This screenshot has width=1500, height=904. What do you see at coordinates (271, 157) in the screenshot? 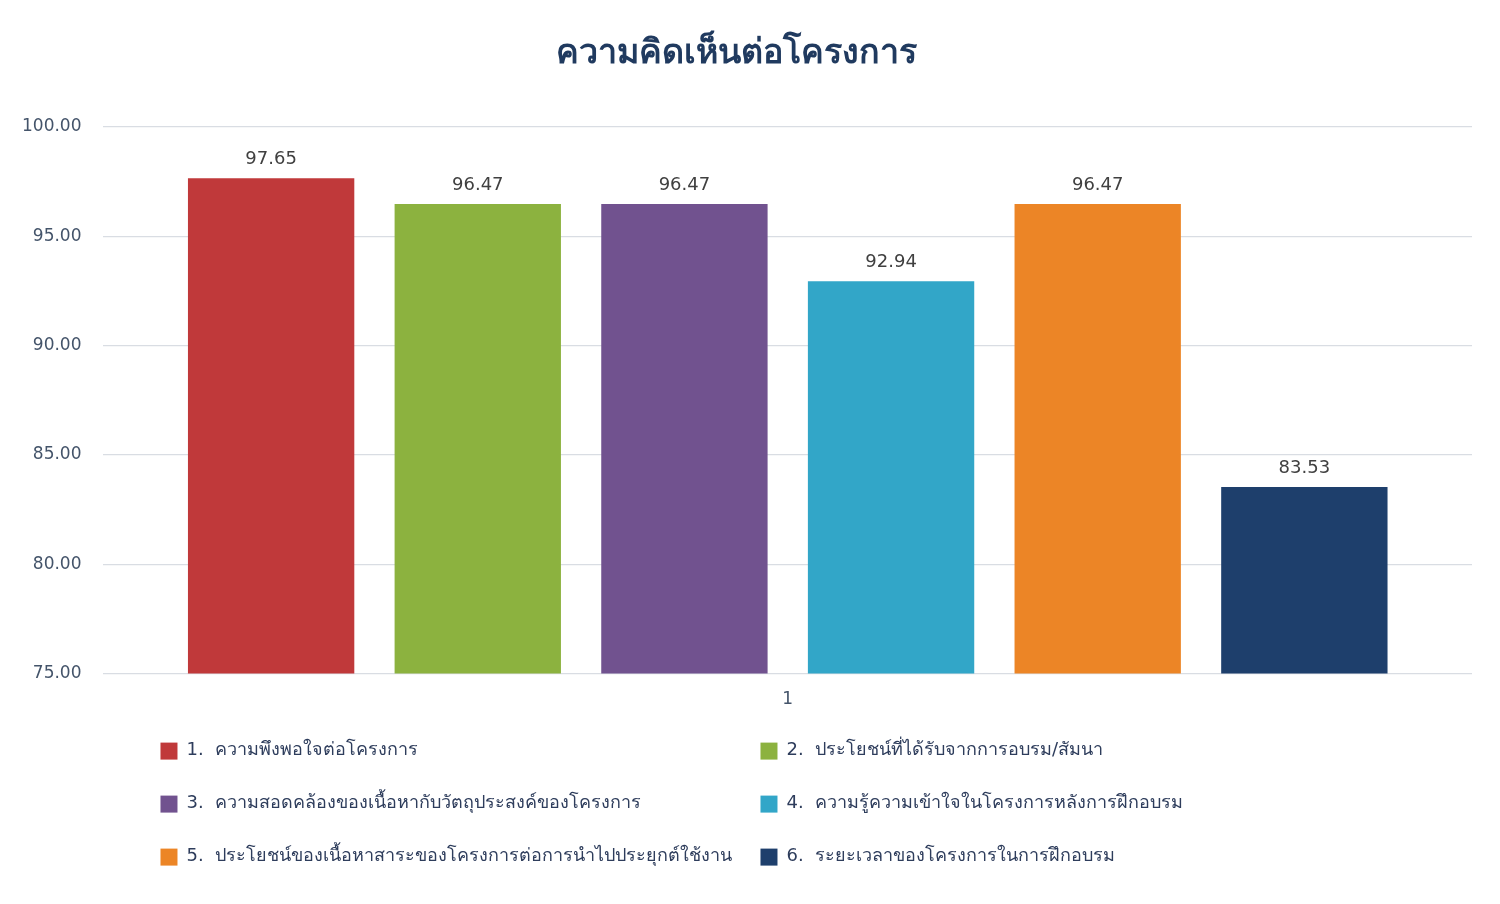
I see `data-label: 97.65` at bounding box center [271, 157].